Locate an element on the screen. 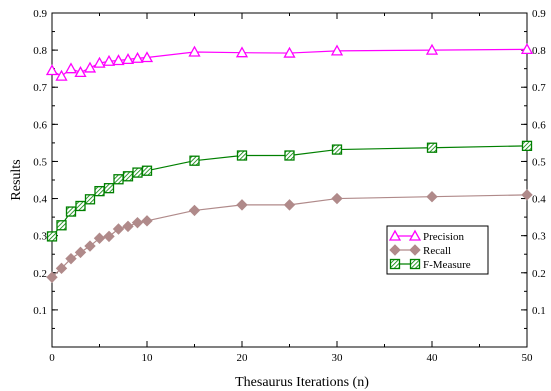 The height and width of the screenshot is (391, 551). y-tick-label-left: 0.7 is located at coordinates (40, 88).